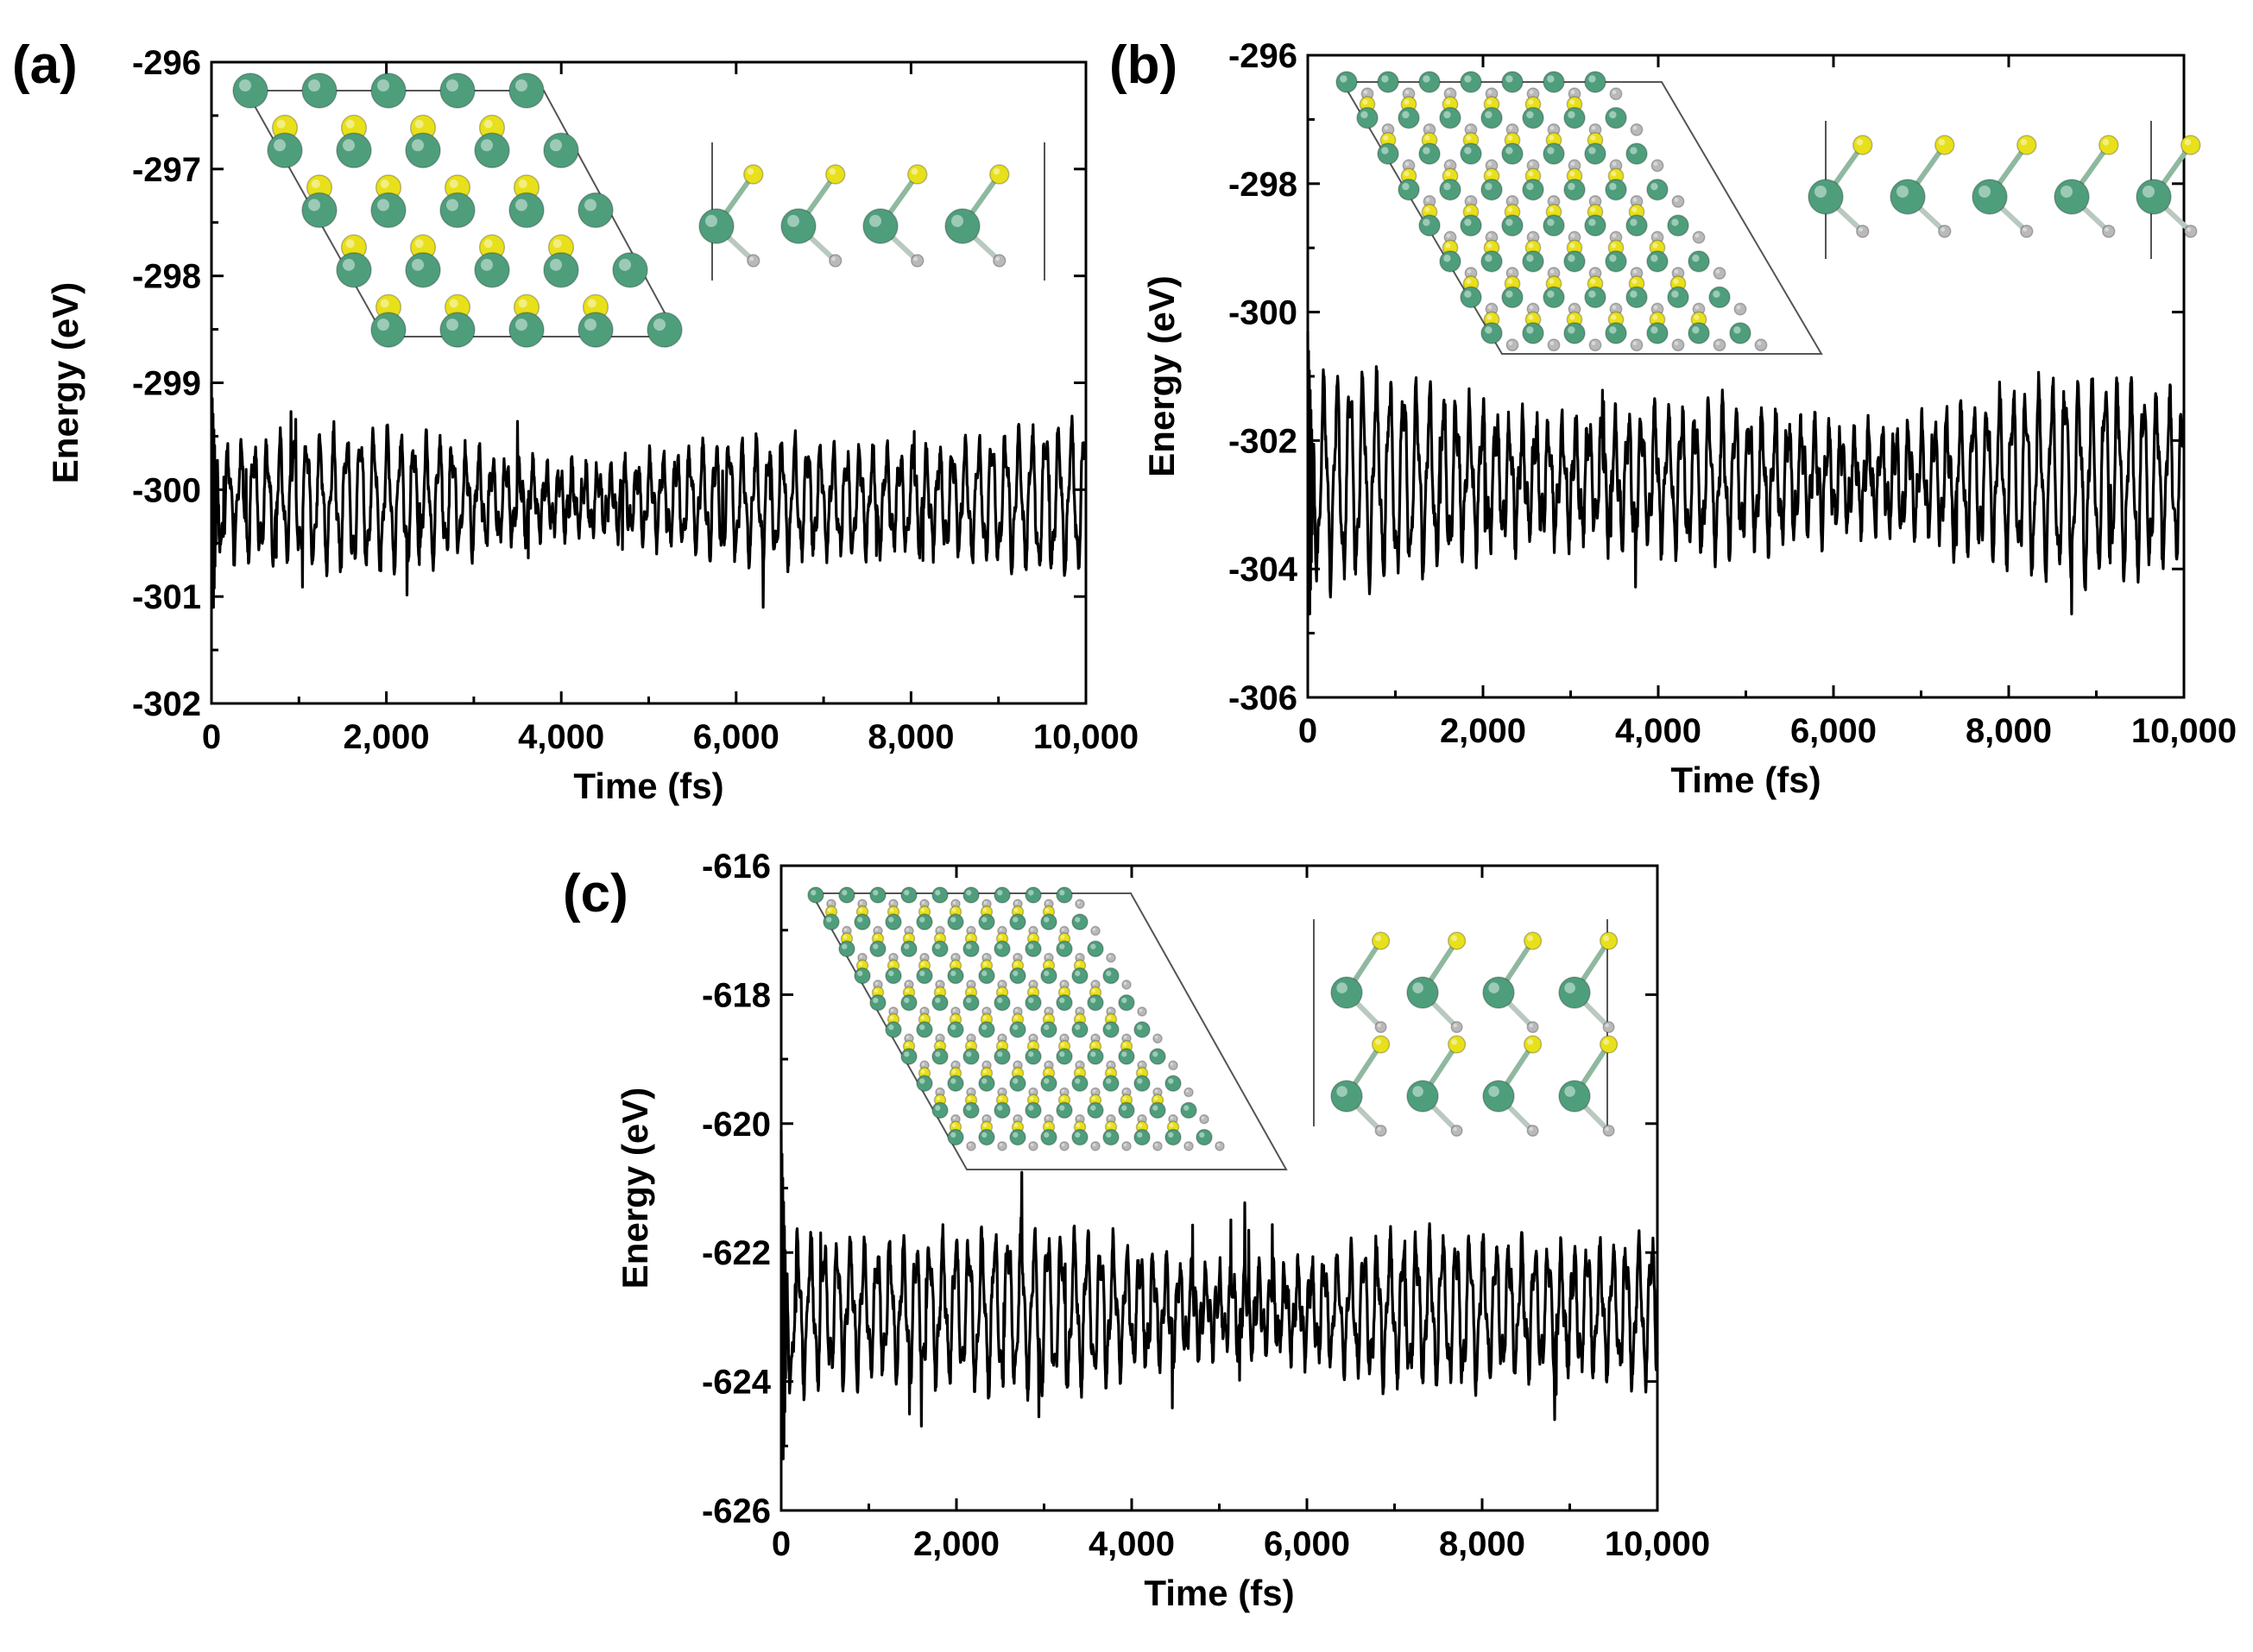 The height and width of the screenshot is (1652, 2253). What do you see at coordinates (1308, 731) in the screenshot?
I see `chart-b-x-tick-label: 0` at bounding box center [1308, 731].